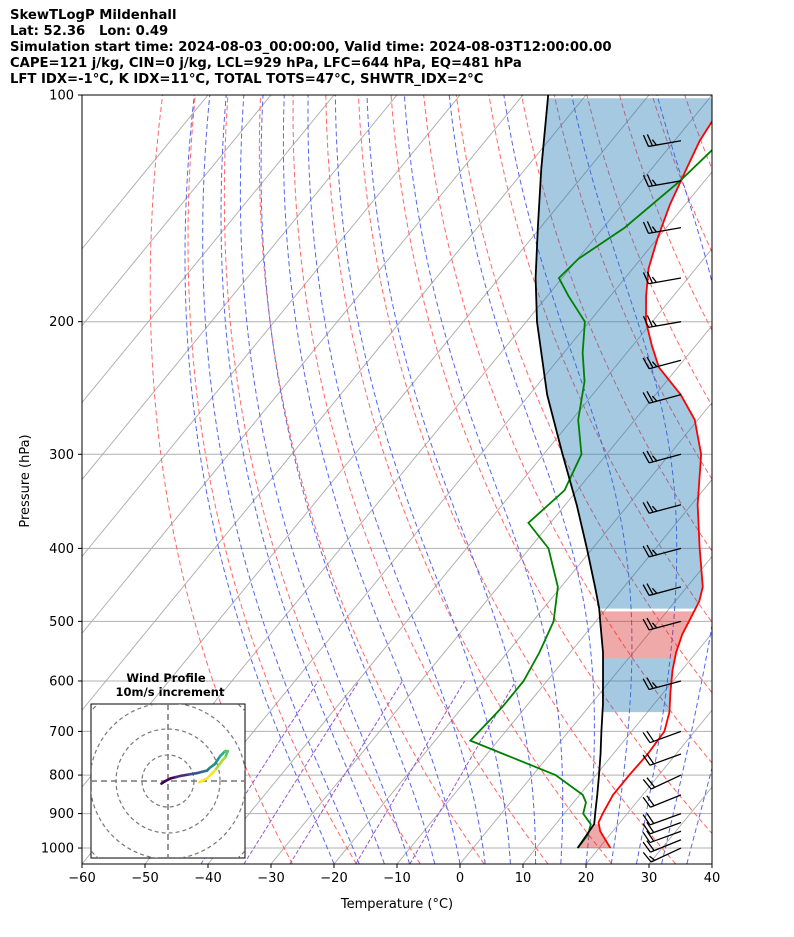 The width and height of the screenshot is (794, 937). Describe the element at coordinates (638, 685) in the screenshot. I see `cape-shading` at that location.